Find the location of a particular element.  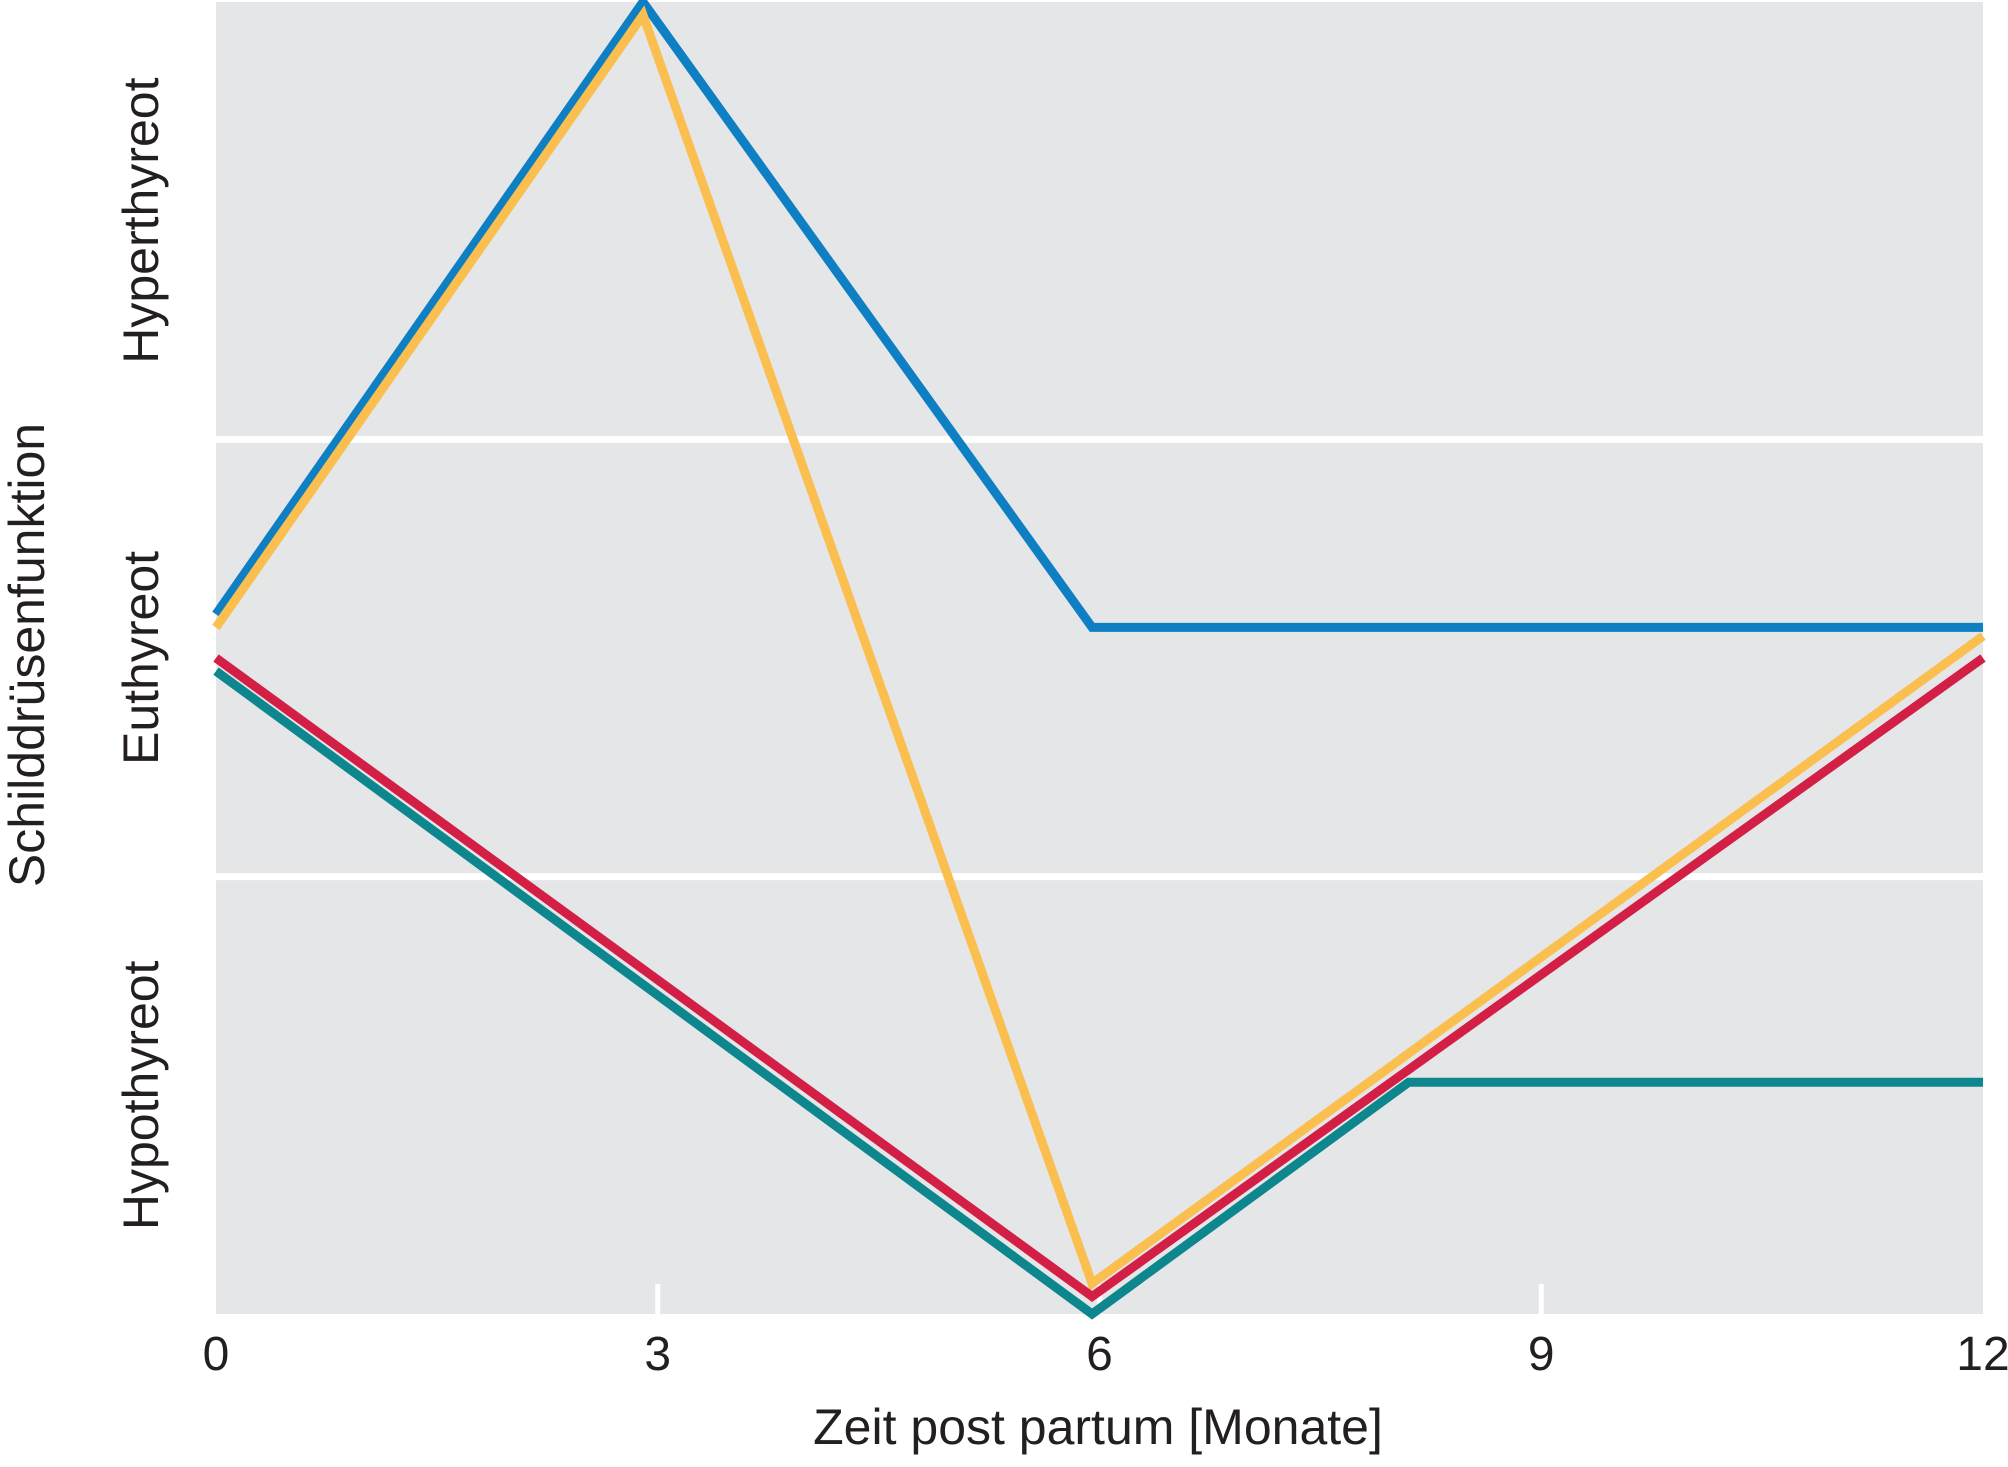

x-tick-label-2: 6 is located at coordinates (1099, 1354).